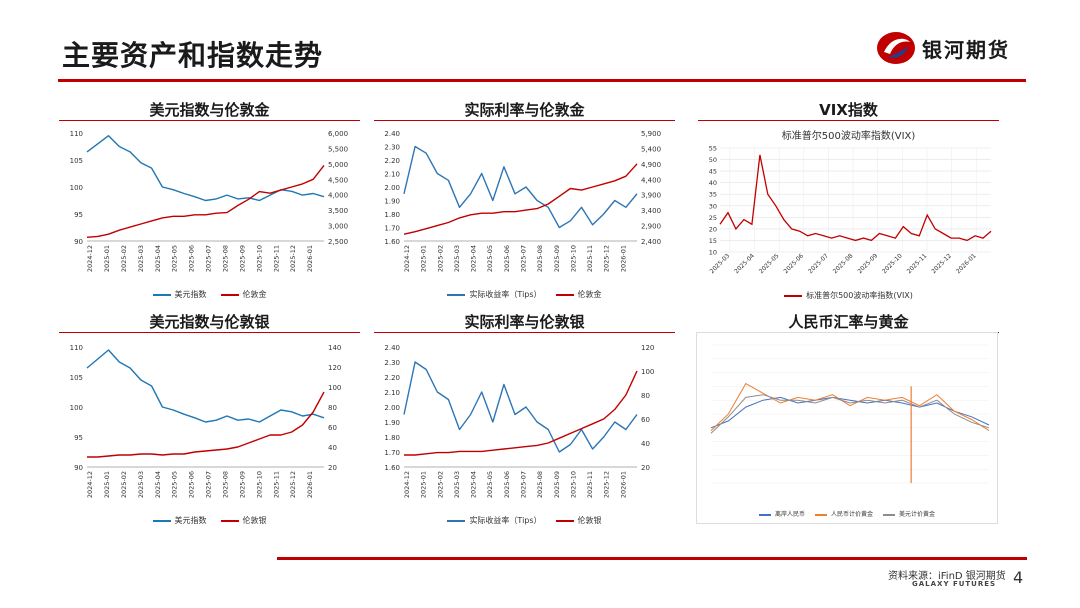 This screenshot has width=1080, height=608. I want to click on left-tick-label: 45, so click(713, 172).